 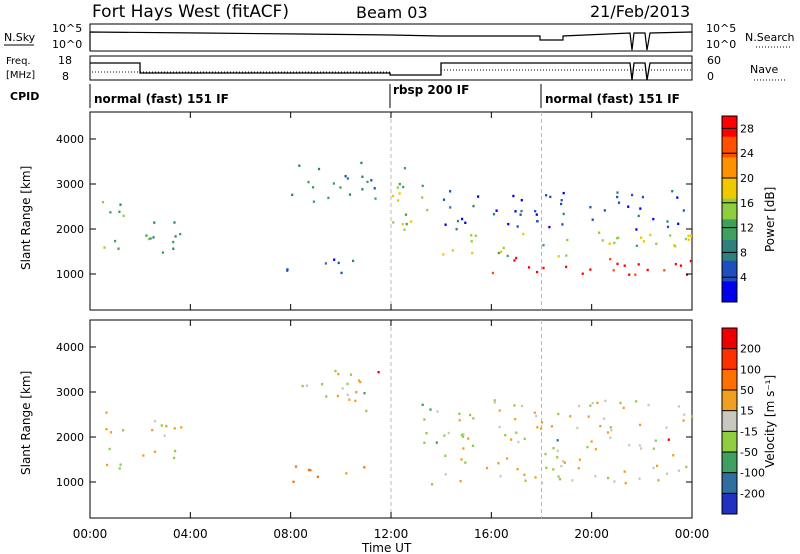 What do you see at coordinates (752, 473) in the screenshot?
I see `colorbar-tick-label: -100` at bounding box center [752, 473].